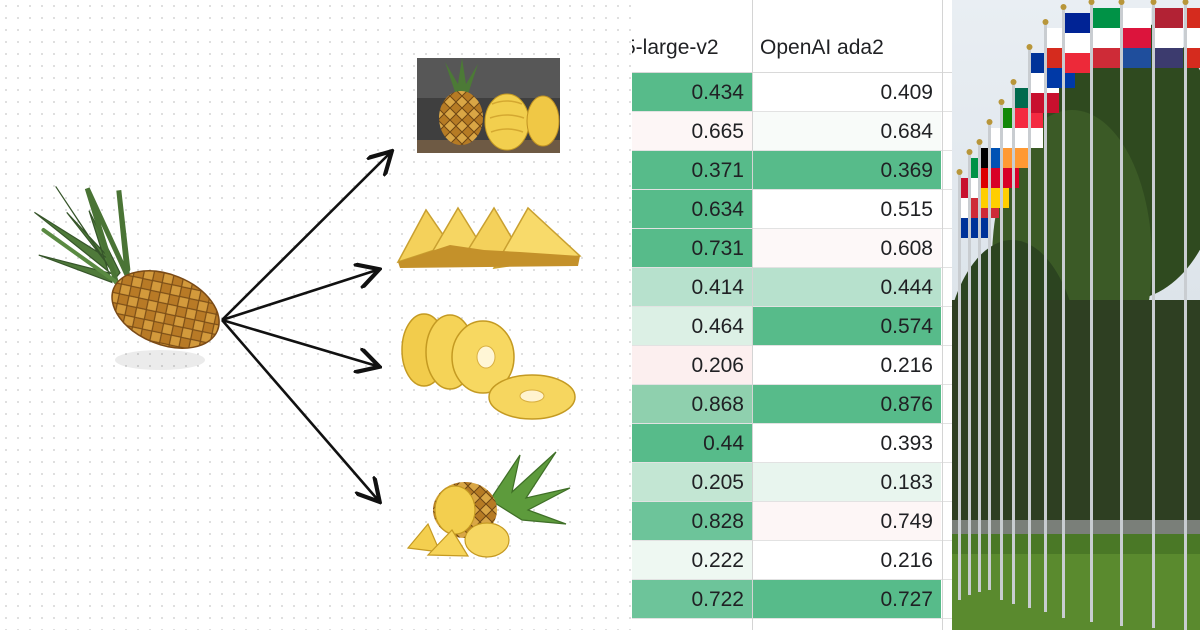  What do you see at coordinates (692, 92) in the screenshot?
I see `cell-e5: 0.434` at bounding box center [692, 92].